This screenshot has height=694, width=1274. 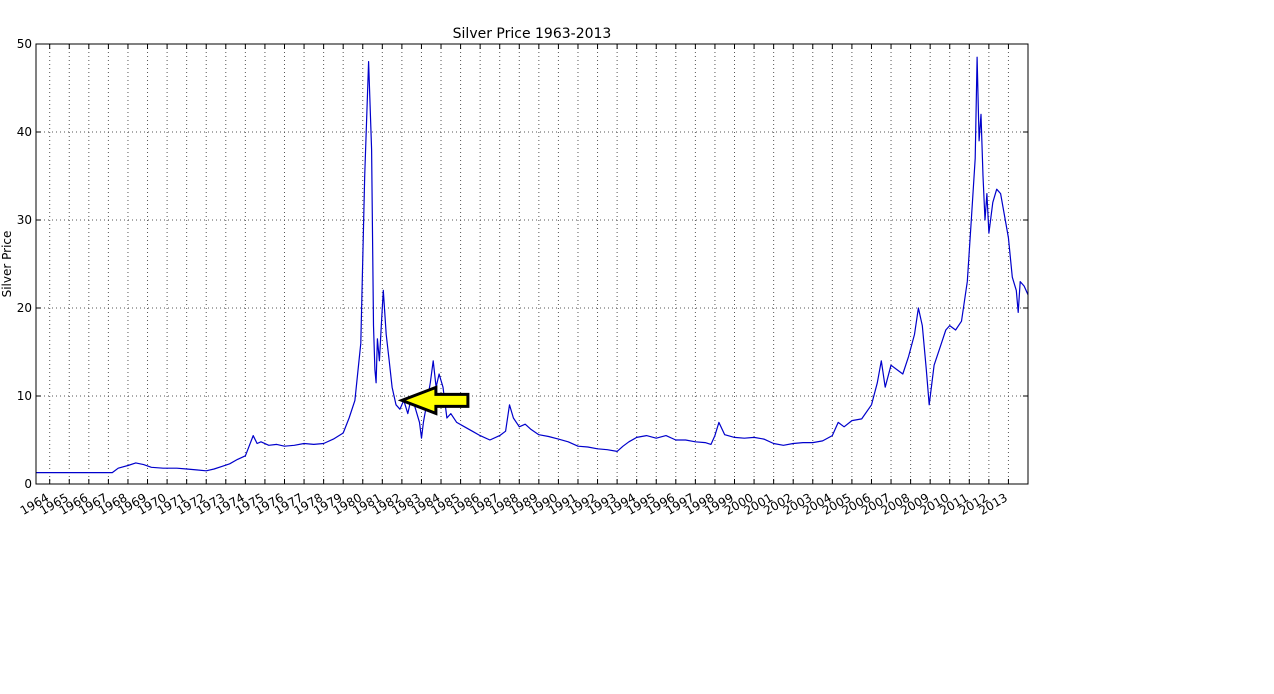 I want to click on annotation-arrow, so click(x=433, y=400).